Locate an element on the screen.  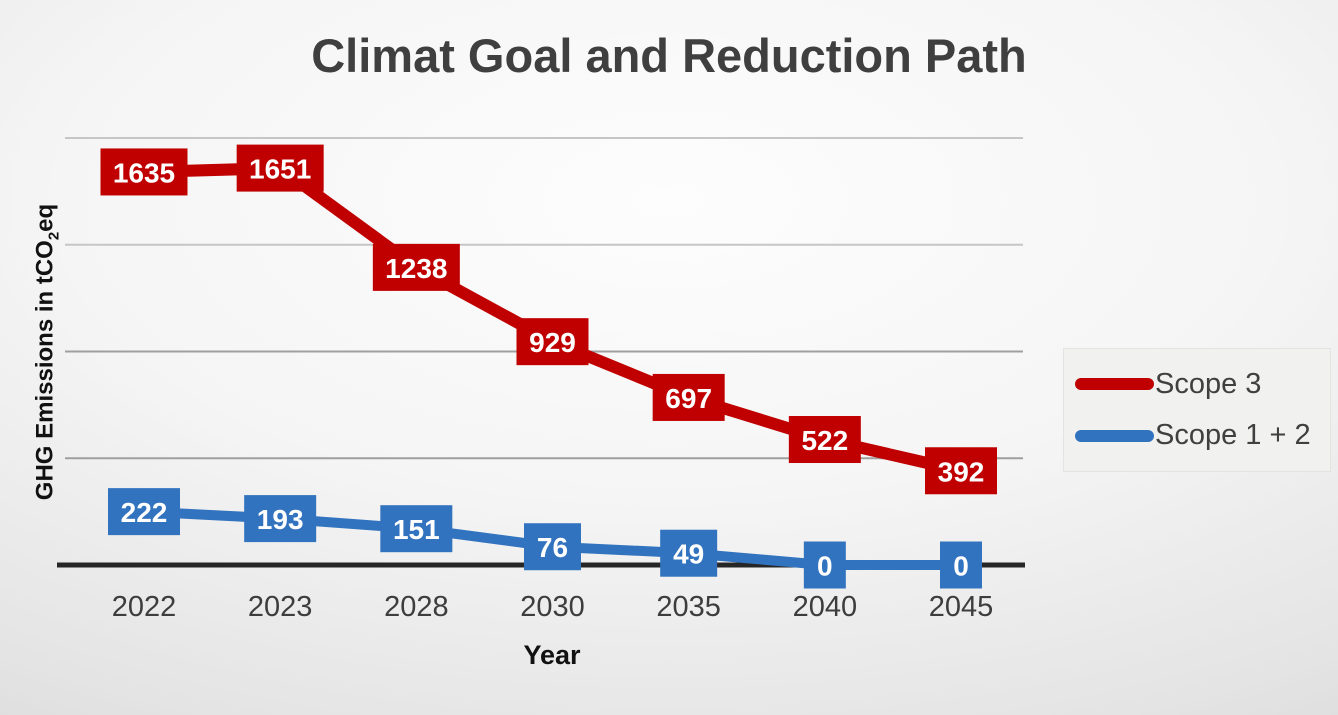
data-label-text: 151 is located at coordinates (416, 529).